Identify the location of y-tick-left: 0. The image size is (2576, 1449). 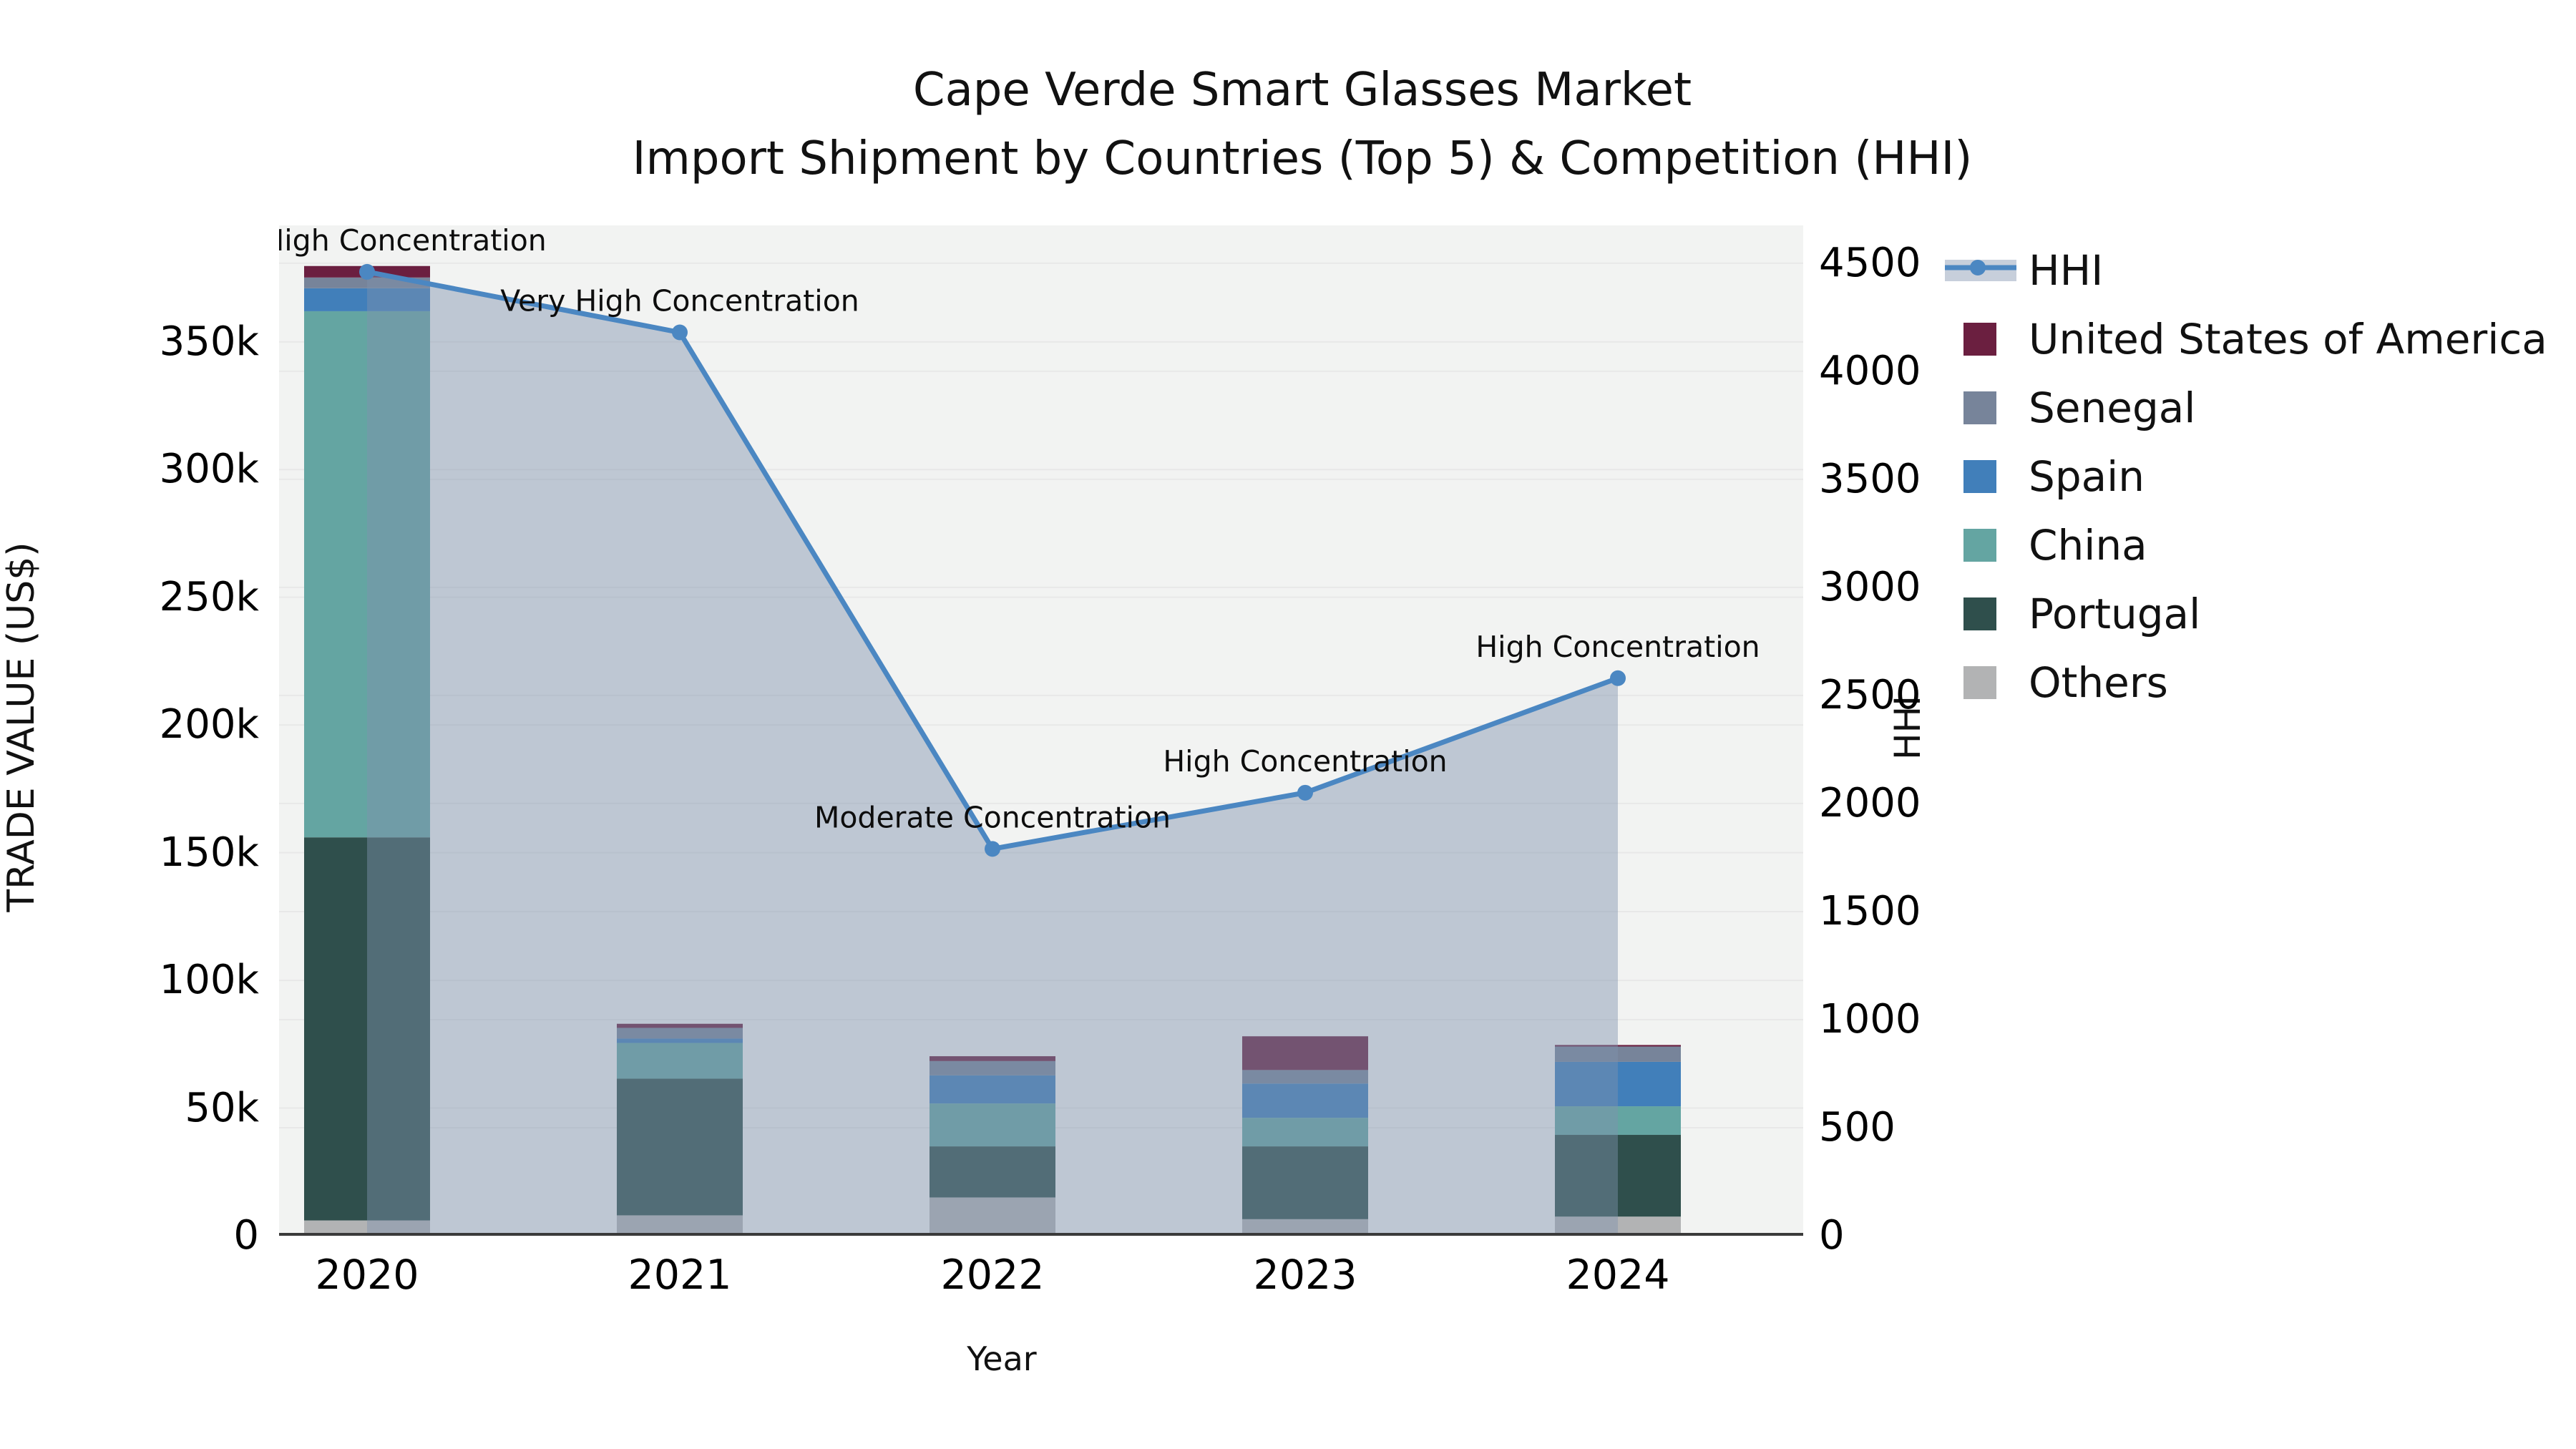
(246, 1235).